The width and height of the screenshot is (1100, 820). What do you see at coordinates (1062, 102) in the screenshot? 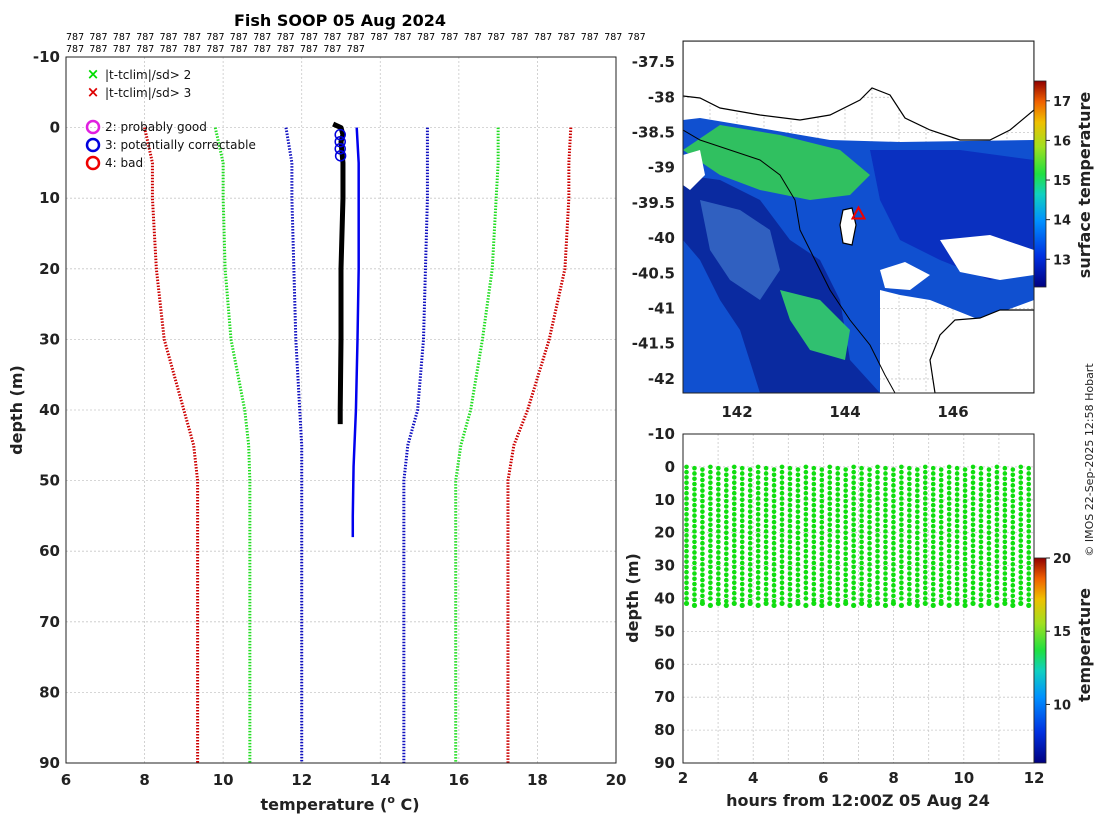
I see `sst-colorbar-tick-label: 17` at bounding box center [1062, 102].